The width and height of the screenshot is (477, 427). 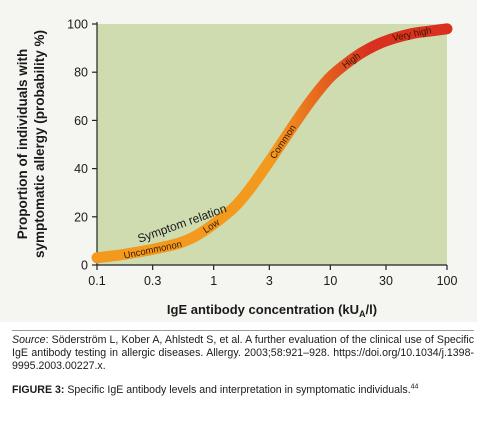 I want to click on y-tick-label: 60, so click(x=81, y=121).